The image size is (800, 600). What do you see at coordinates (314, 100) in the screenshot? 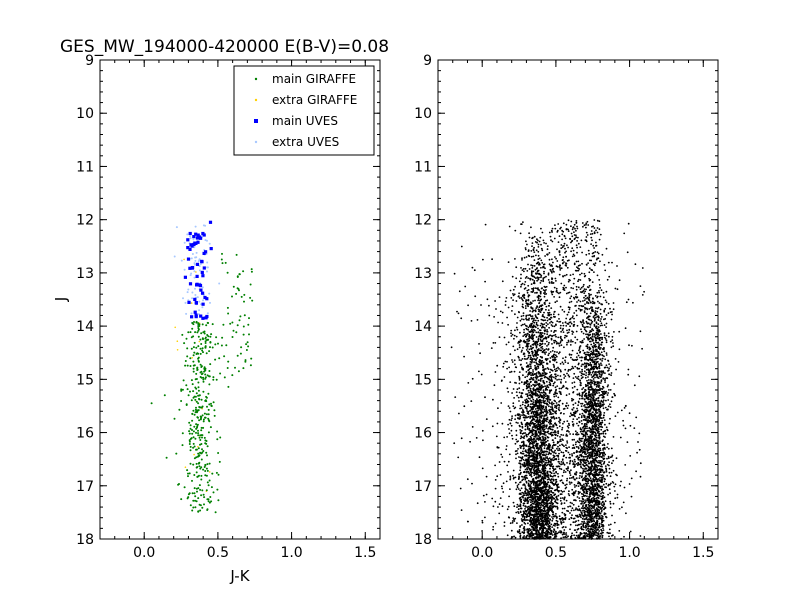
I see `legend-label: extra GIRAFFE` at bounding box center [314, 100].